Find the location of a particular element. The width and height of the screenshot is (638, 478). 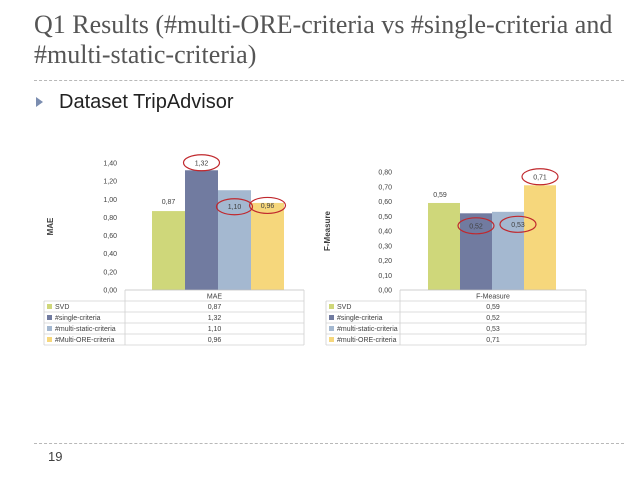

category-label: MAE is located at coordinates (215, 297).